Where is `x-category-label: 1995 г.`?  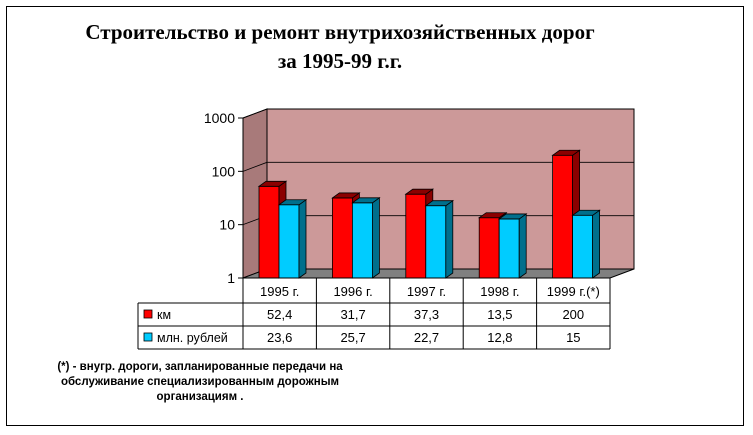 x-category-label: 1995 г. is located at coordinates (279, 291).